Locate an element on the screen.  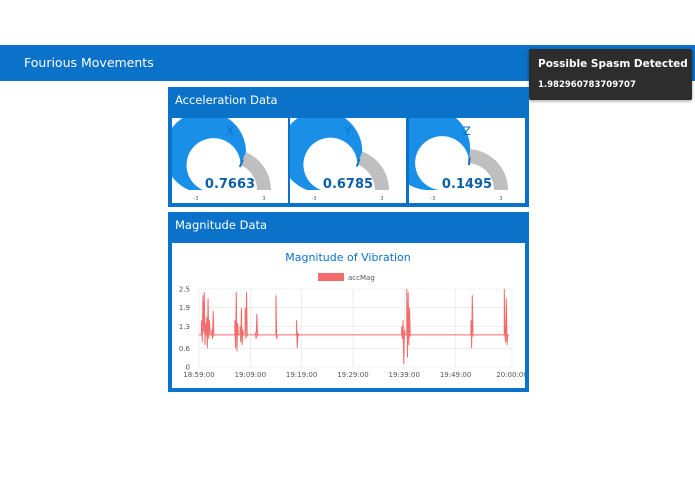
magnitude-group-title: Magnitude Data is located at coordinates (221, 225).